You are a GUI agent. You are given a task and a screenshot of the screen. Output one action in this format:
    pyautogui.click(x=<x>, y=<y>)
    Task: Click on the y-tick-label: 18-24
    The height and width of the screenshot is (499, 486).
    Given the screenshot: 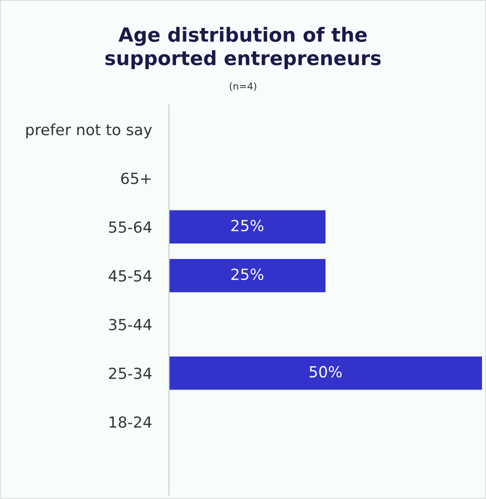 What is the action you would take?
    pyautogui.click(x=131, y=422)
    